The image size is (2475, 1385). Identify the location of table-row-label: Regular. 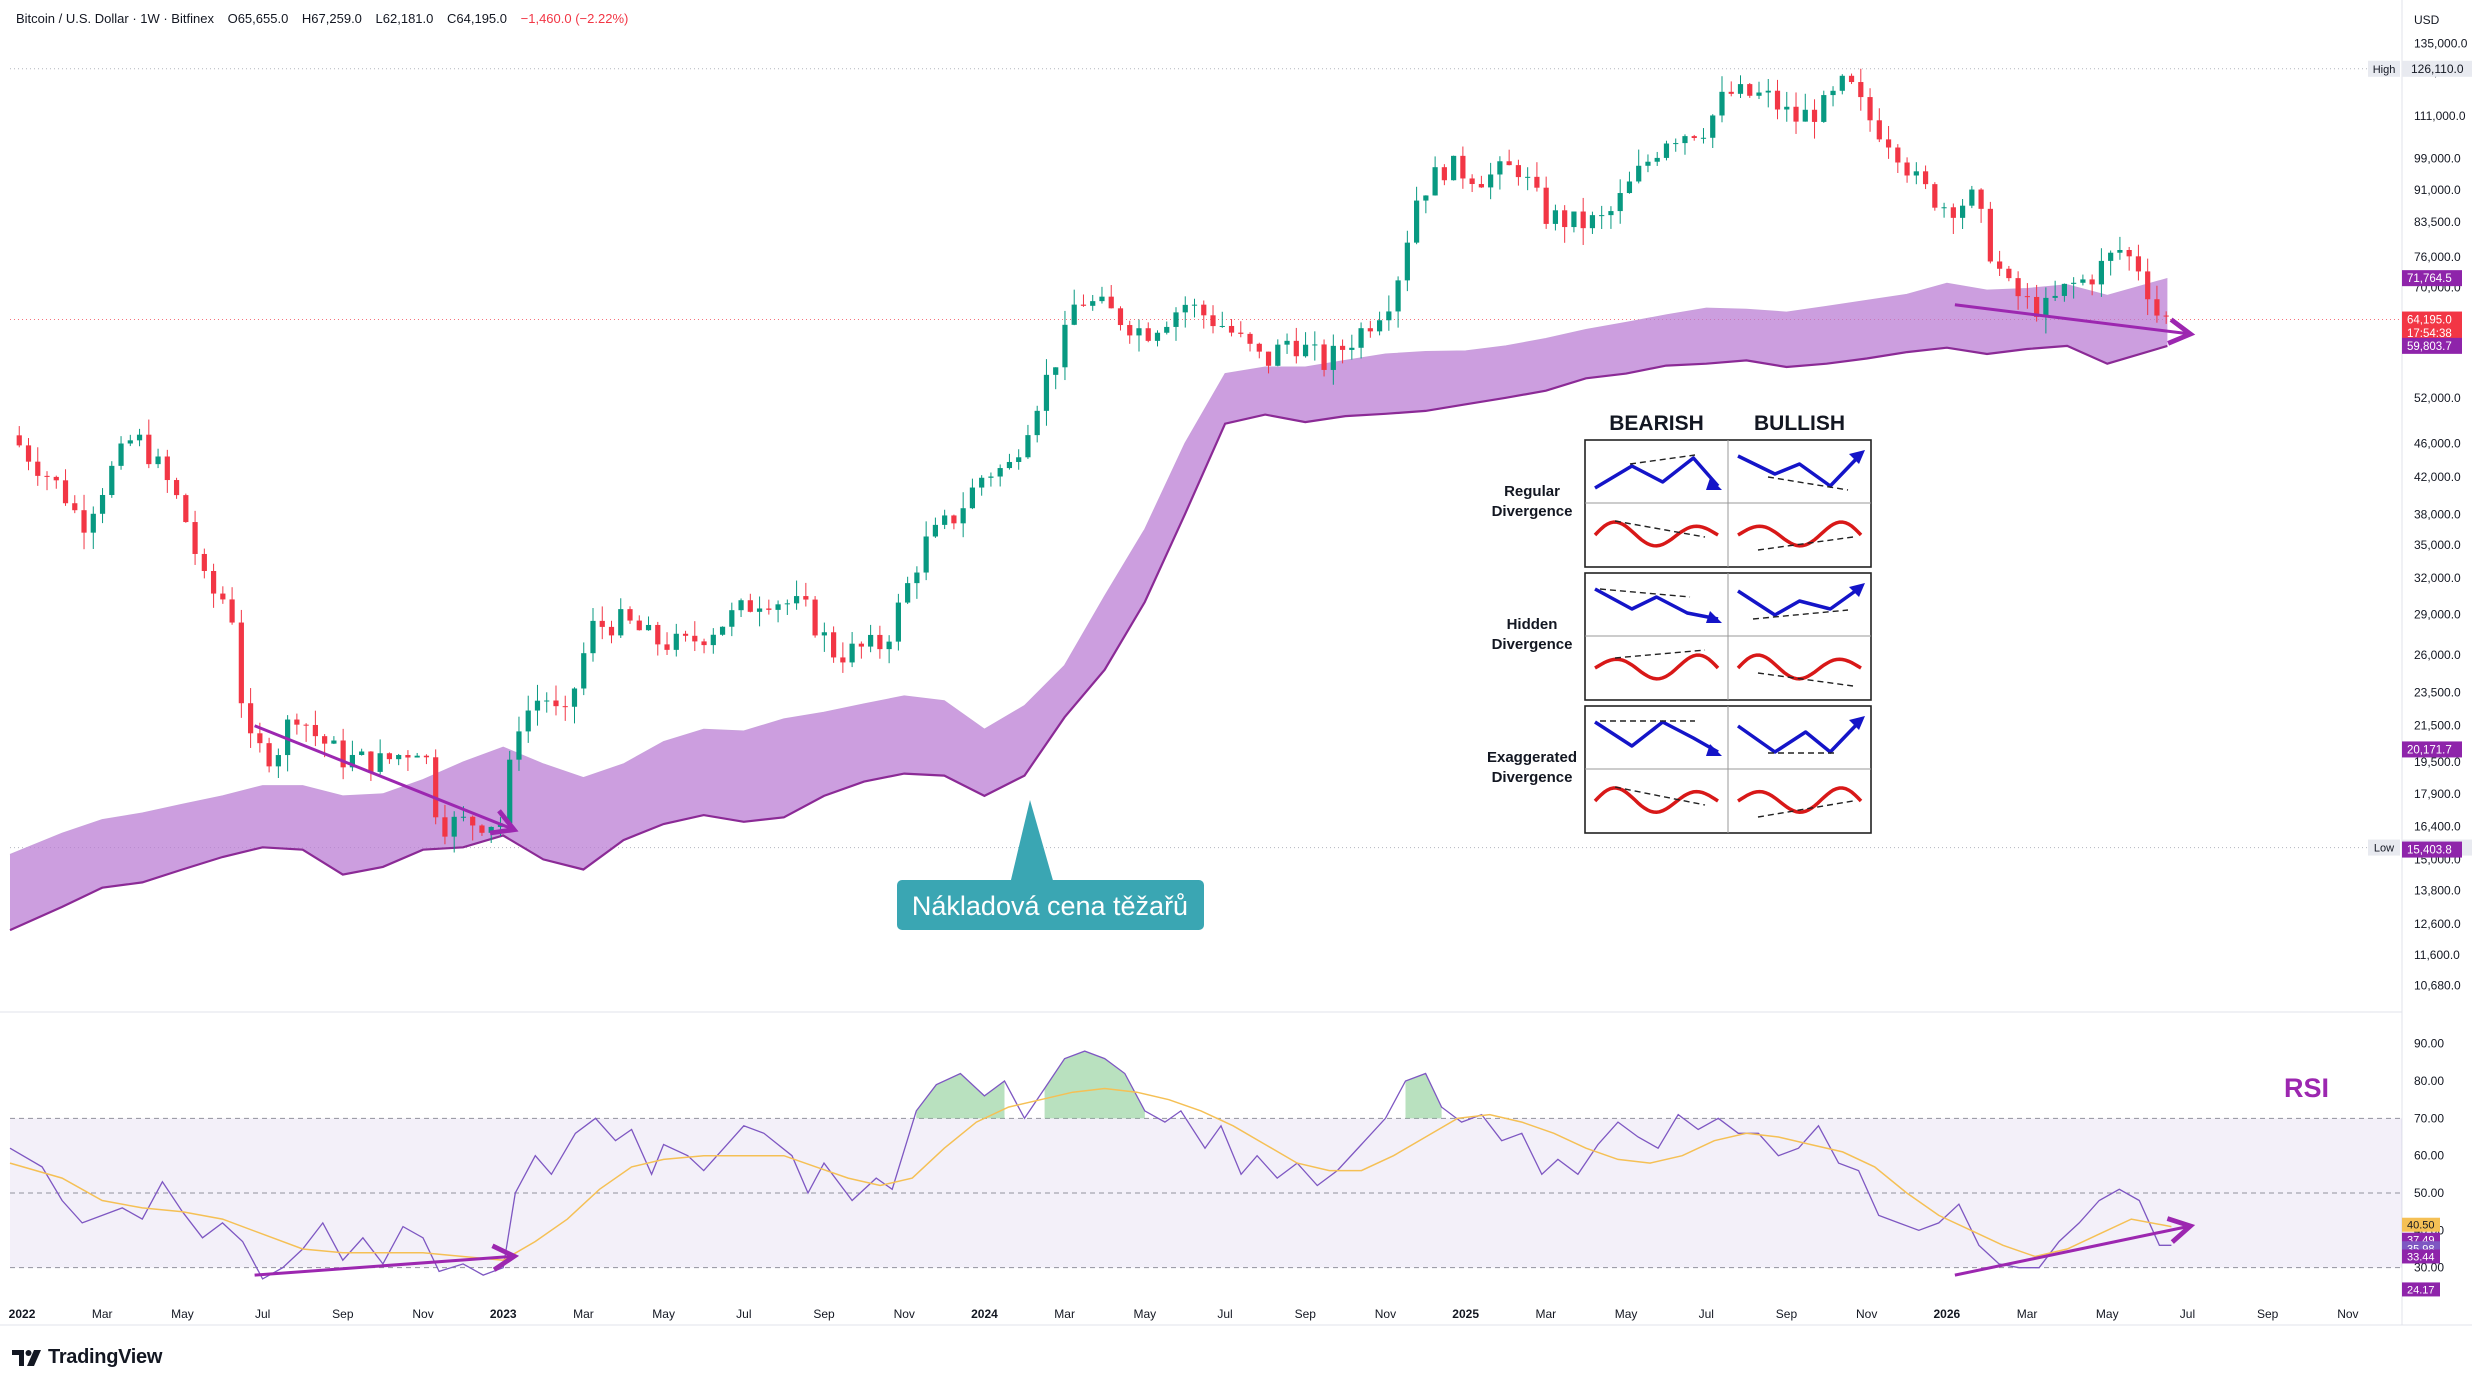
(1532, 491).